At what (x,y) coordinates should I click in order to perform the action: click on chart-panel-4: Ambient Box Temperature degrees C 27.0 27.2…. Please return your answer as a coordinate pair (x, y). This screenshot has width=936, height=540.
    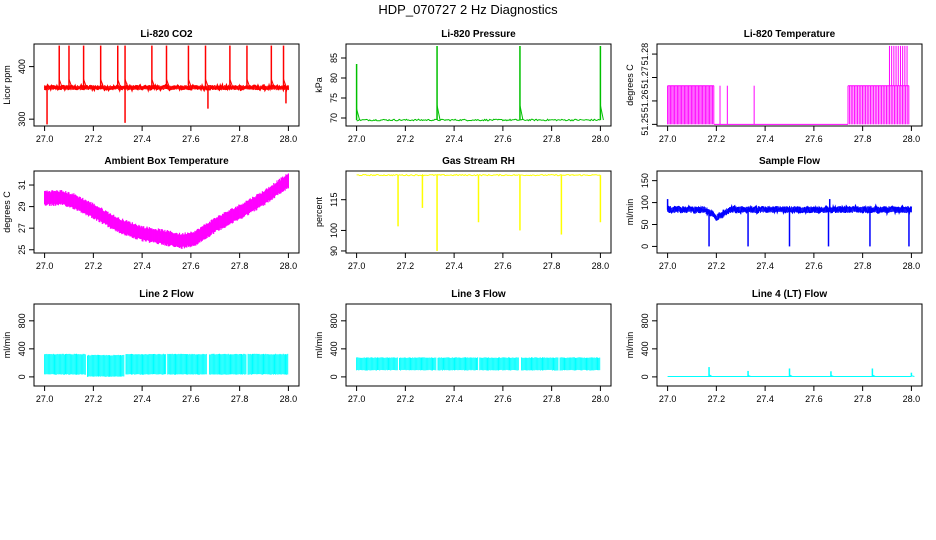
    Looking at the image, I should click on (151, 213).